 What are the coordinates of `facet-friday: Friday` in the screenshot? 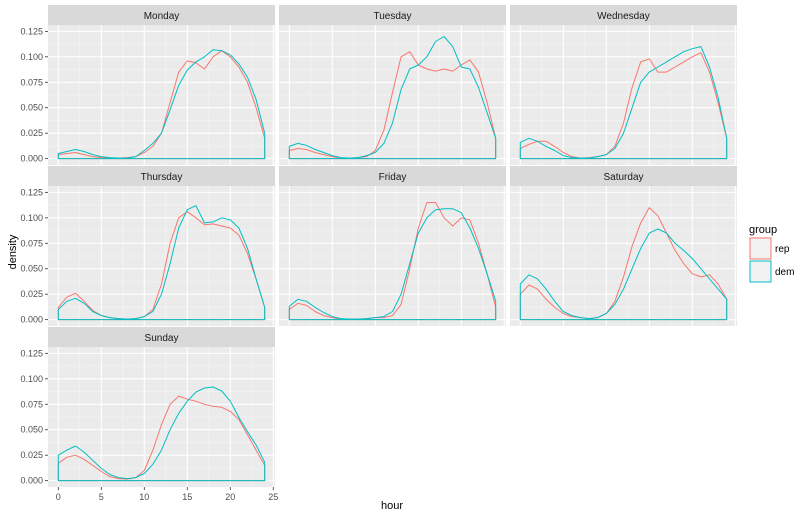 It's located at (392, 246).